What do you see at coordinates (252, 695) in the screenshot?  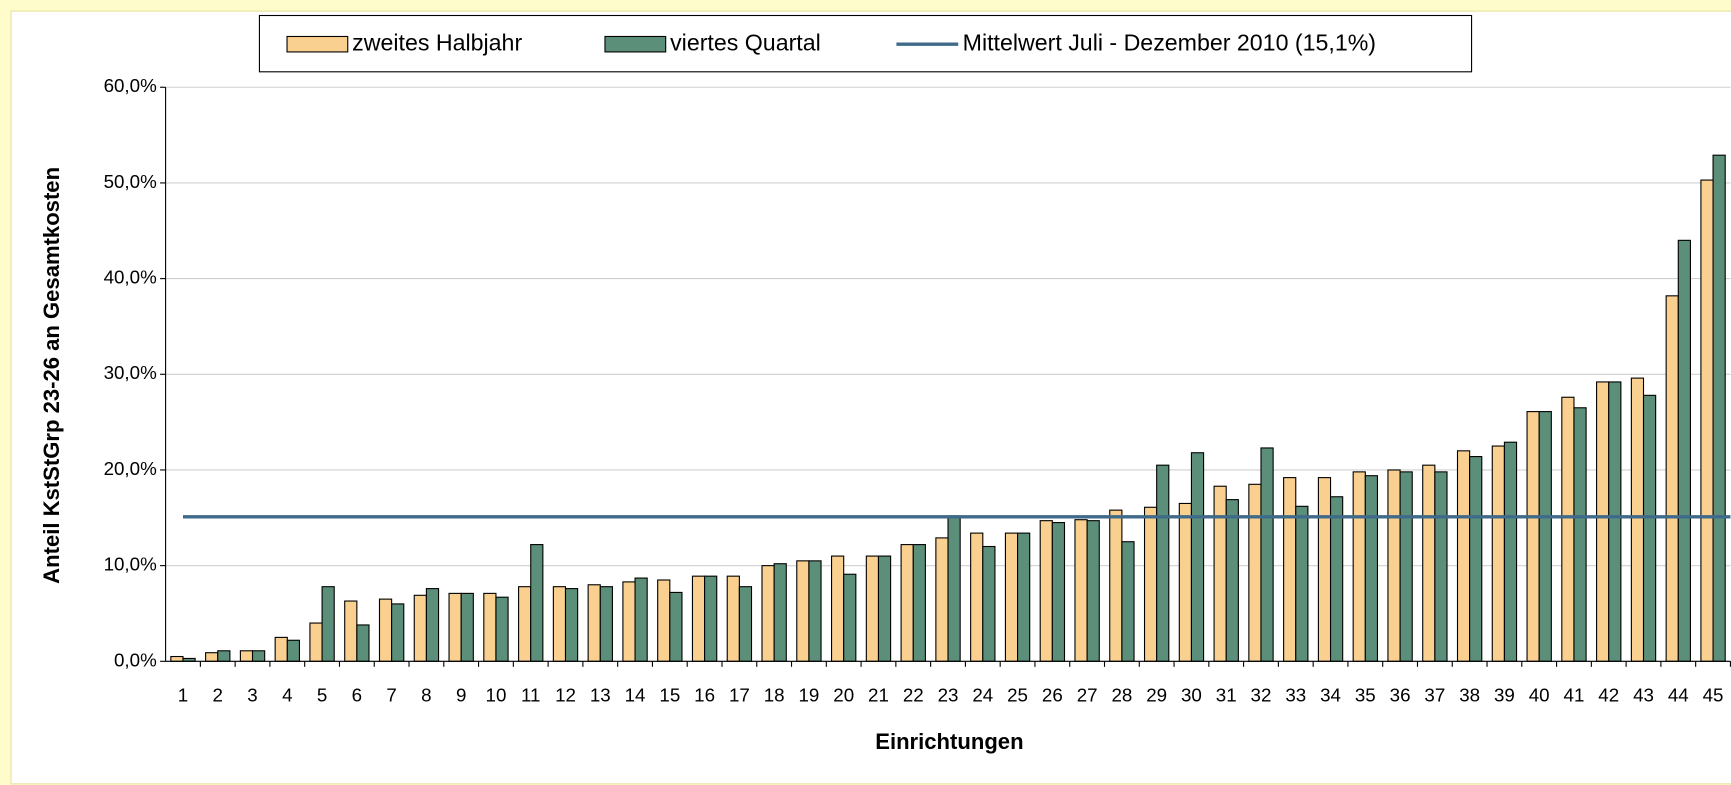 I see `x-tick-label: 3` at bounding box center [252, 695].